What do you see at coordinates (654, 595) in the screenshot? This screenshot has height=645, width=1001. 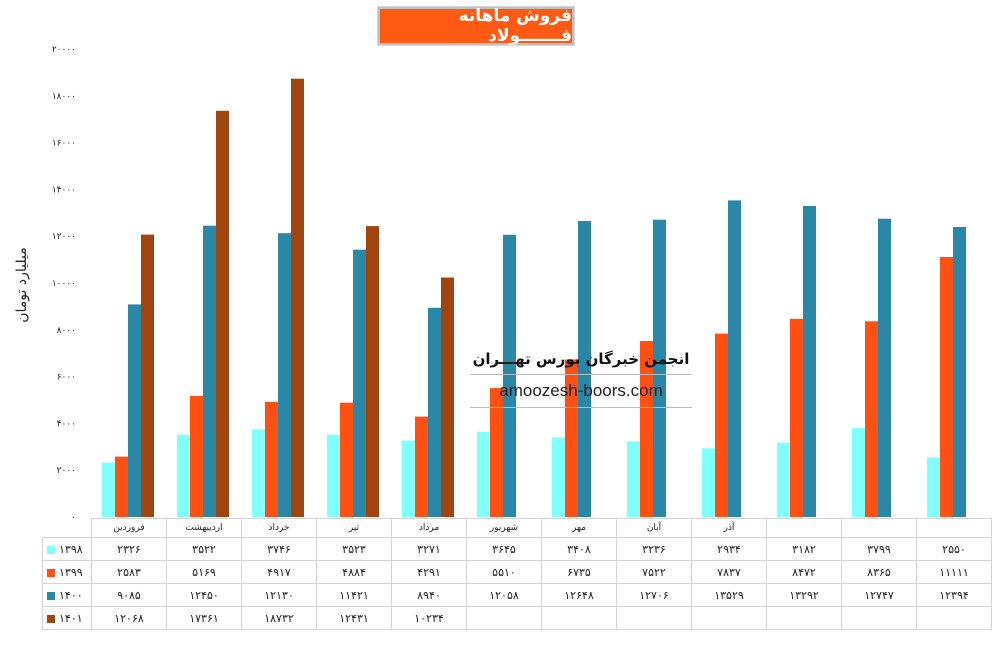 I see `data-cell: ۱۲۷۰۶` at bounding box center [654, 595].